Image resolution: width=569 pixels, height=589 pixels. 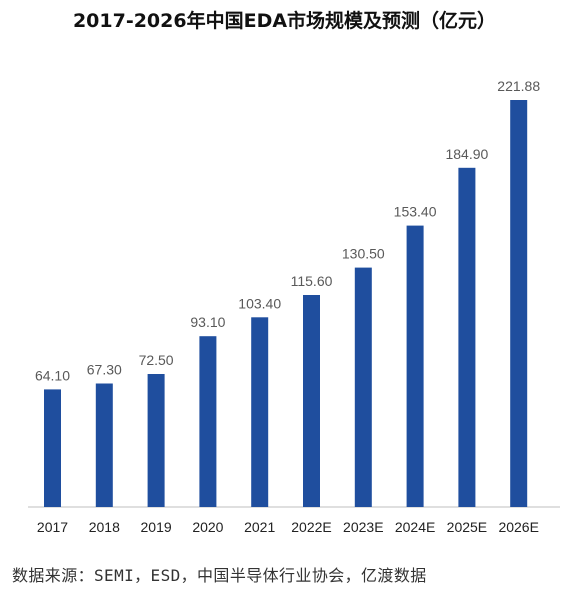 I want to click on value-label-2020: 93.10, so click(x=207, y=322).